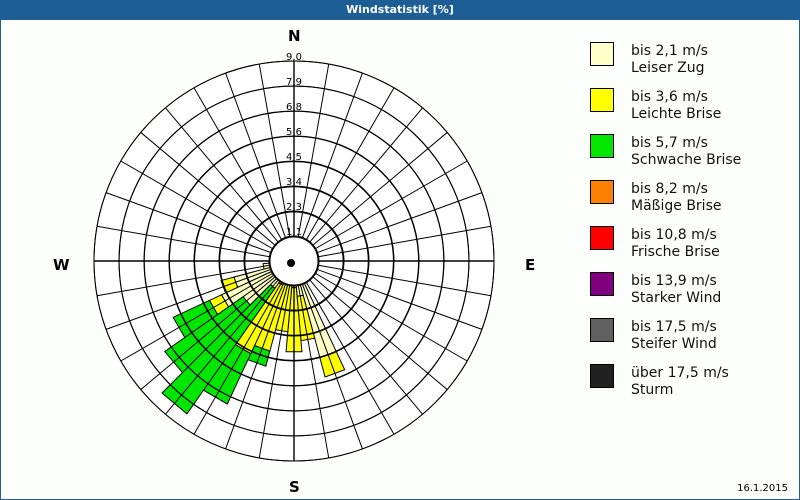  What do you see at coordinates (668, 68) in the screenshot?
I see `legend-label: Leiser Zug` at bounding box center [668, 68].